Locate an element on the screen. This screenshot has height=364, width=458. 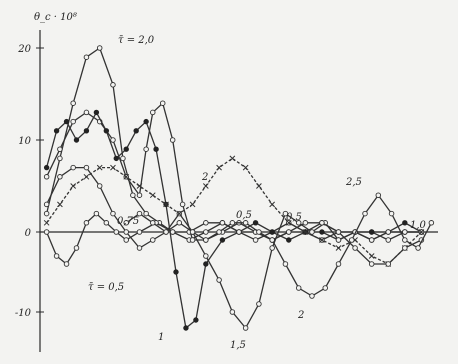
curve-label: 2,5 is located at coordinates (353, 182).